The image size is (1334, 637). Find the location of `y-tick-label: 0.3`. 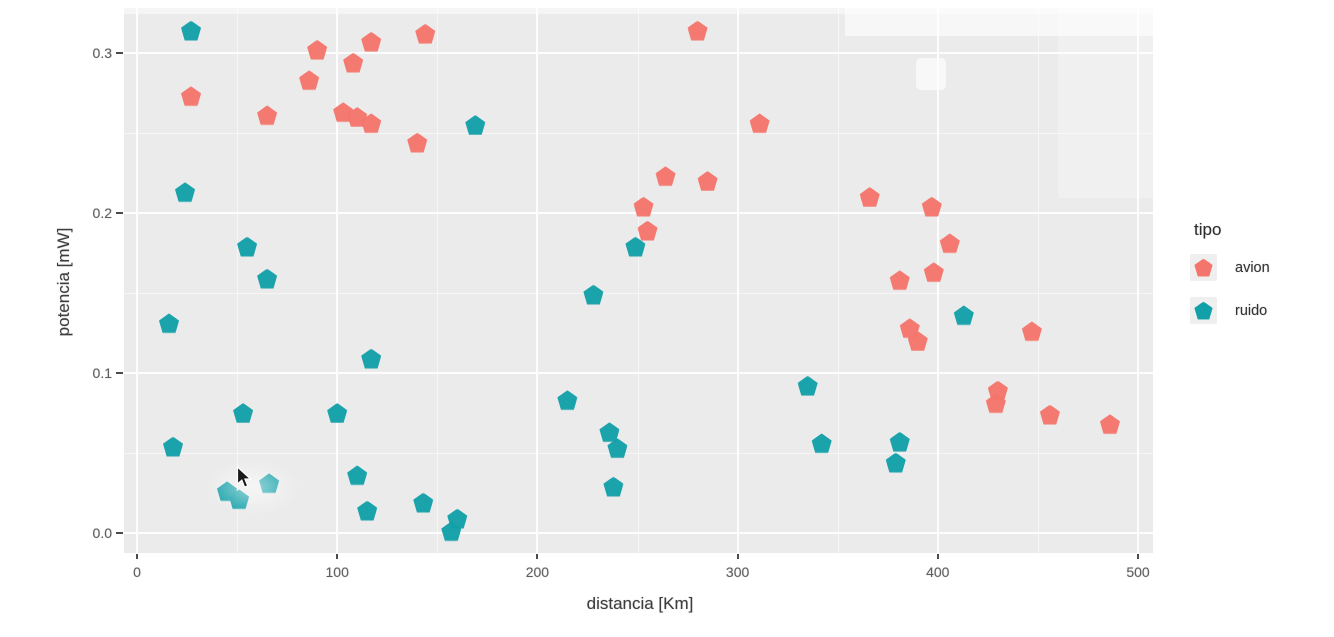

y-tick-label: 0.3 is located at coordinates (102, 53).